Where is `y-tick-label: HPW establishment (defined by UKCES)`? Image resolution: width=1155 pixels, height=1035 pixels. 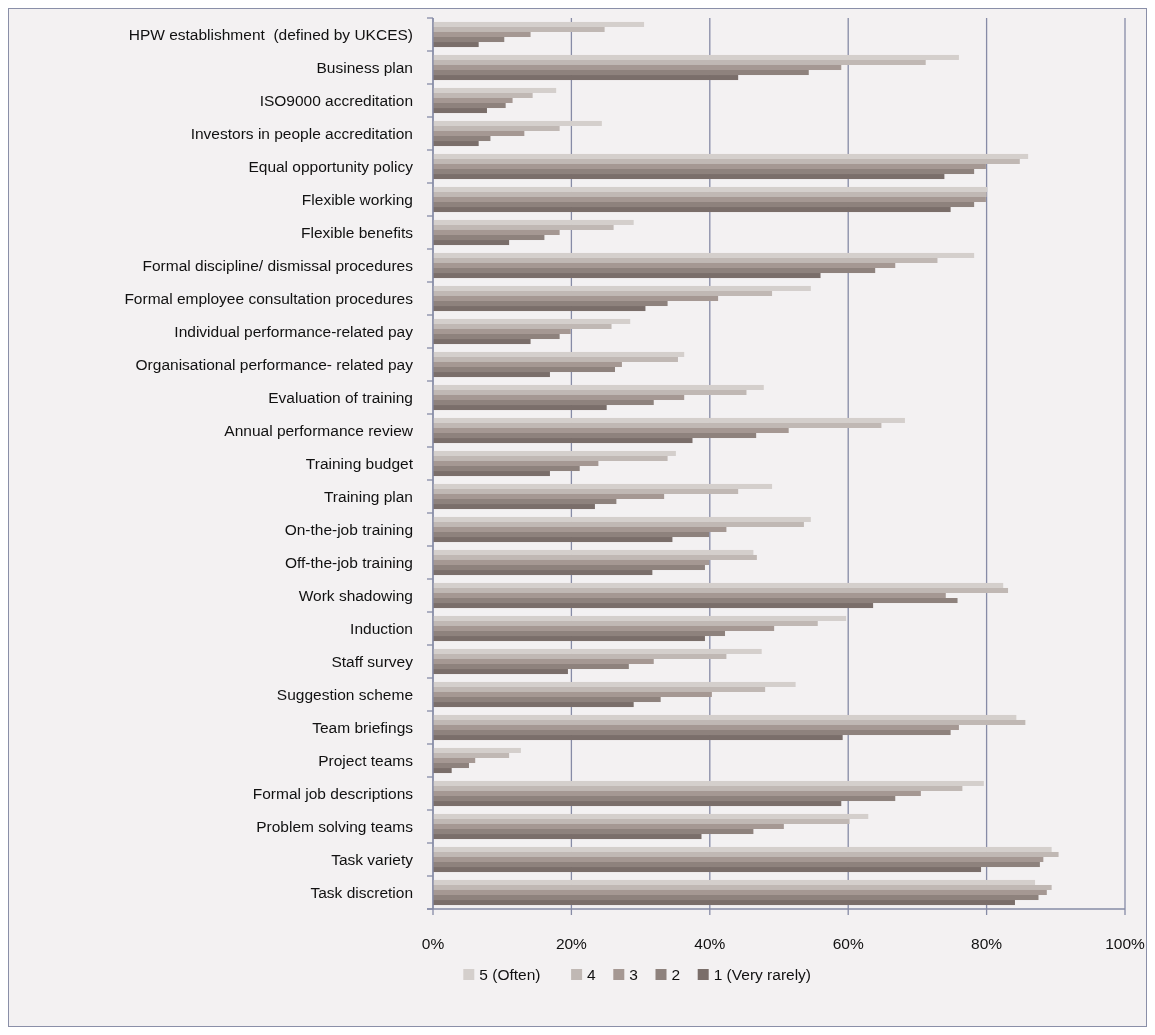
y-tick-label: HPW establishment (defined by UKCES) is located at coordinates (270, 34).